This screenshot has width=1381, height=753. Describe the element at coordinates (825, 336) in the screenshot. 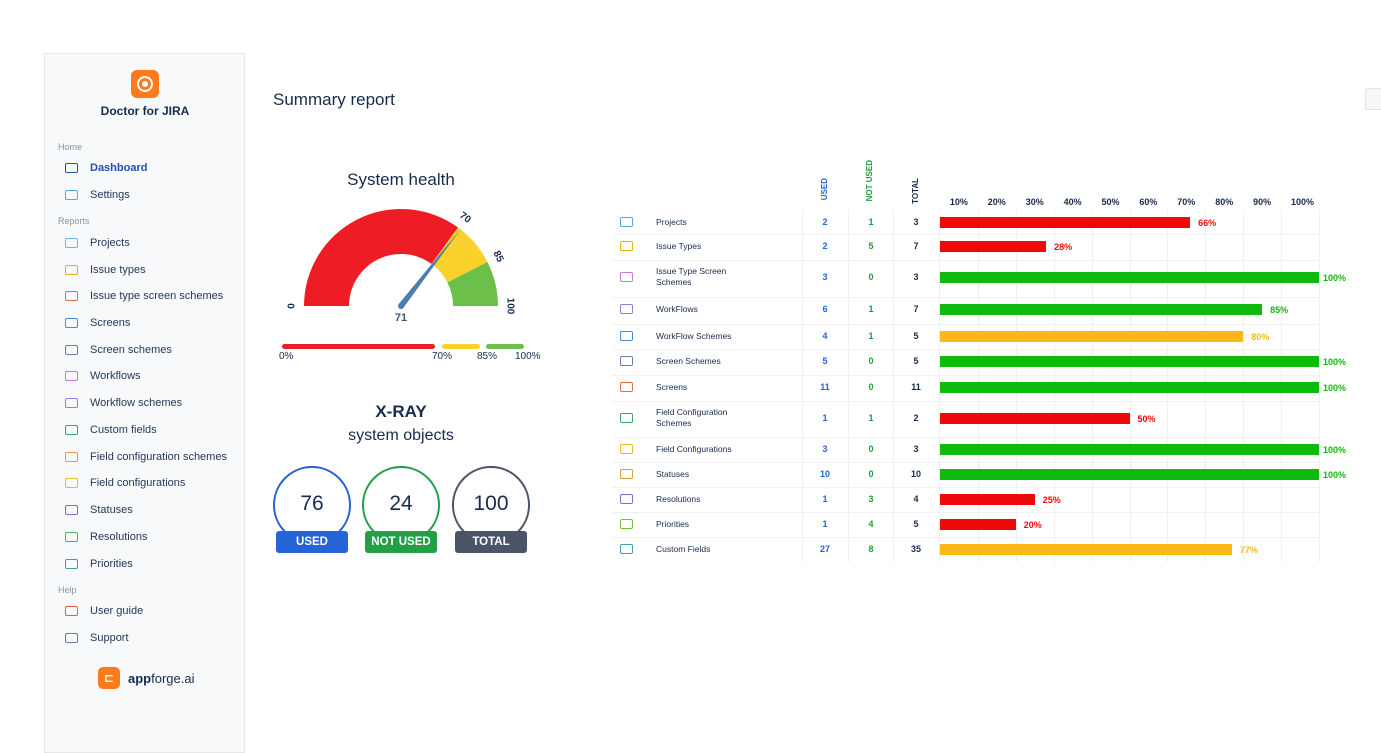

I see `cell-used-workflow-schemes: 4` at that location.